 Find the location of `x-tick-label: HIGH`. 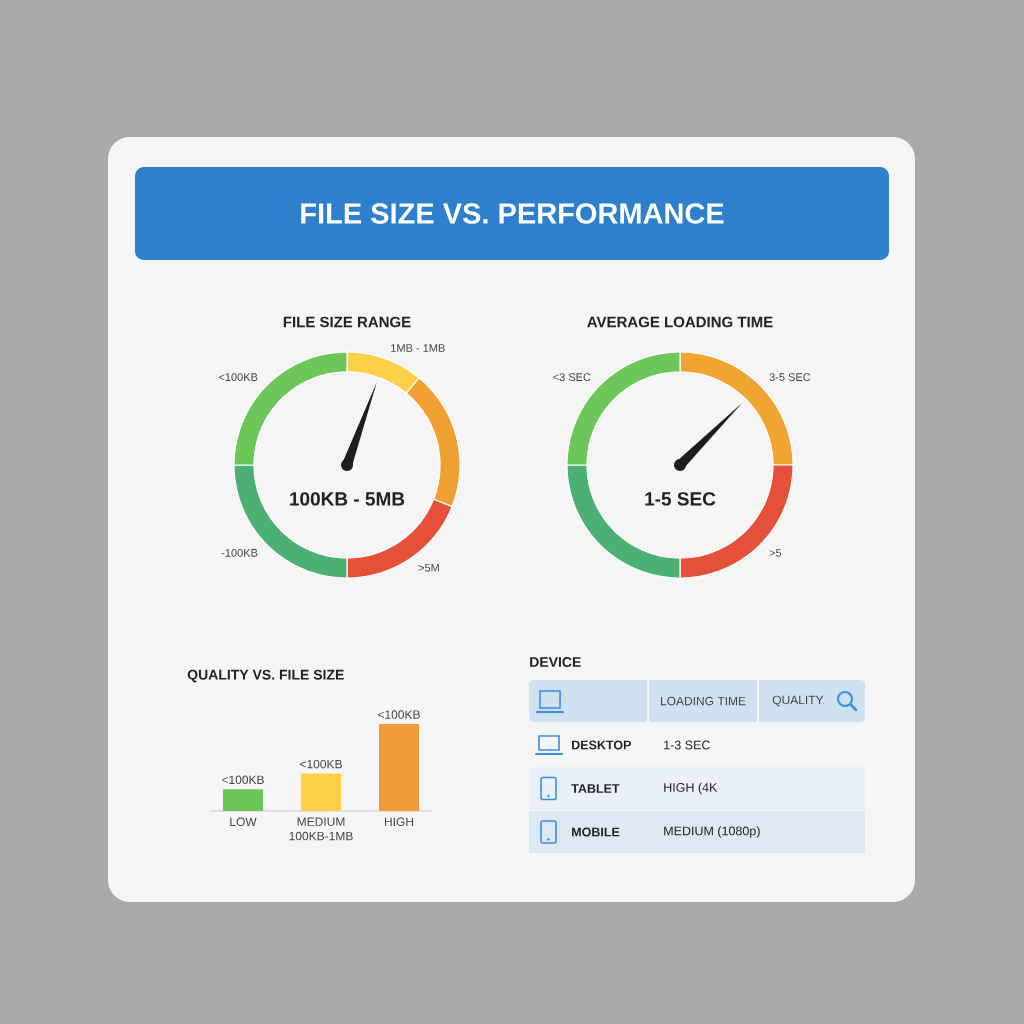

x-tick-label: HIGH is located at coordinates (399, 822).